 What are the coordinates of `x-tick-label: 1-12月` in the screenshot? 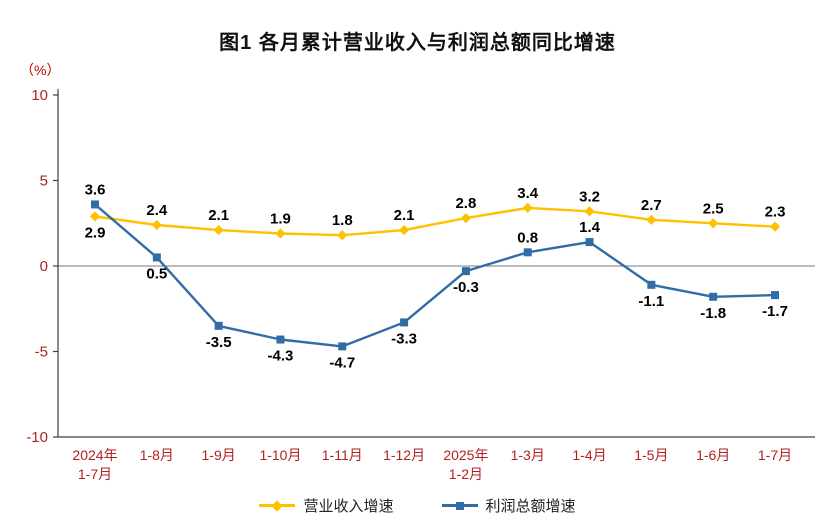 It's located at (404, 455).